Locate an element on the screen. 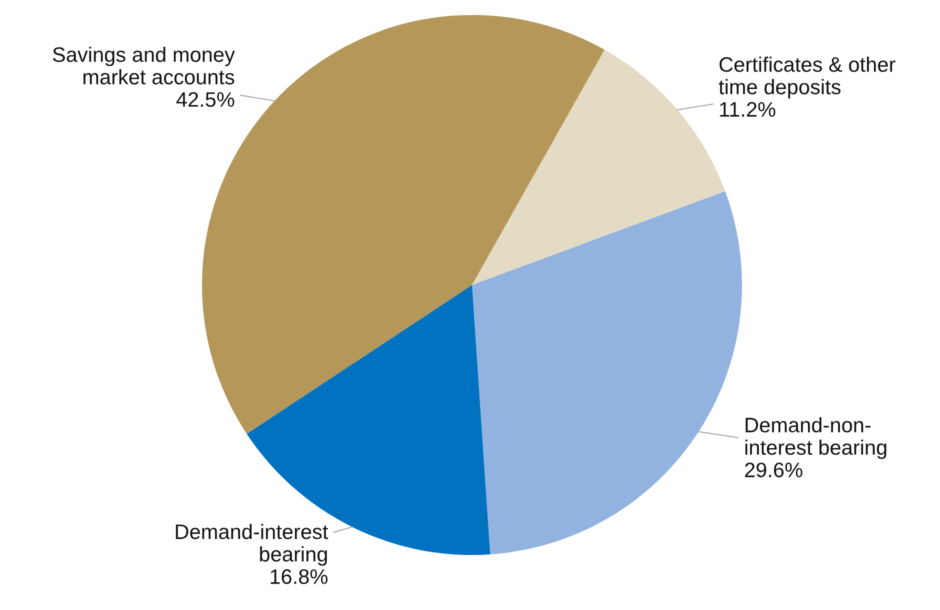 This screenshot has height=610, width=940. slice-label: Demand-non- interest bearing is located at coordinates (815, 438).